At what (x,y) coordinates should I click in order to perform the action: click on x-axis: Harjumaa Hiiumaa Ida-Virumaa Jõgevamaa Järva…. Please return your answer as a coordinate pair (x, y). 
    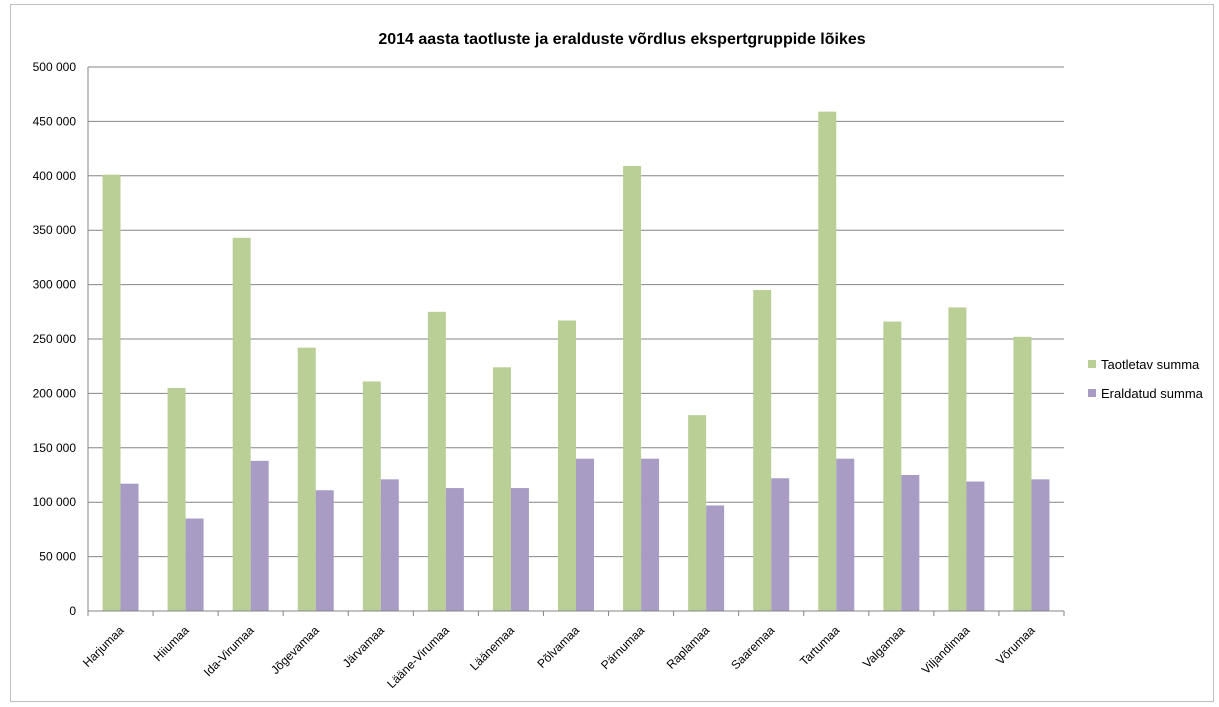
    Looking at the image, I should click on (572, 650).